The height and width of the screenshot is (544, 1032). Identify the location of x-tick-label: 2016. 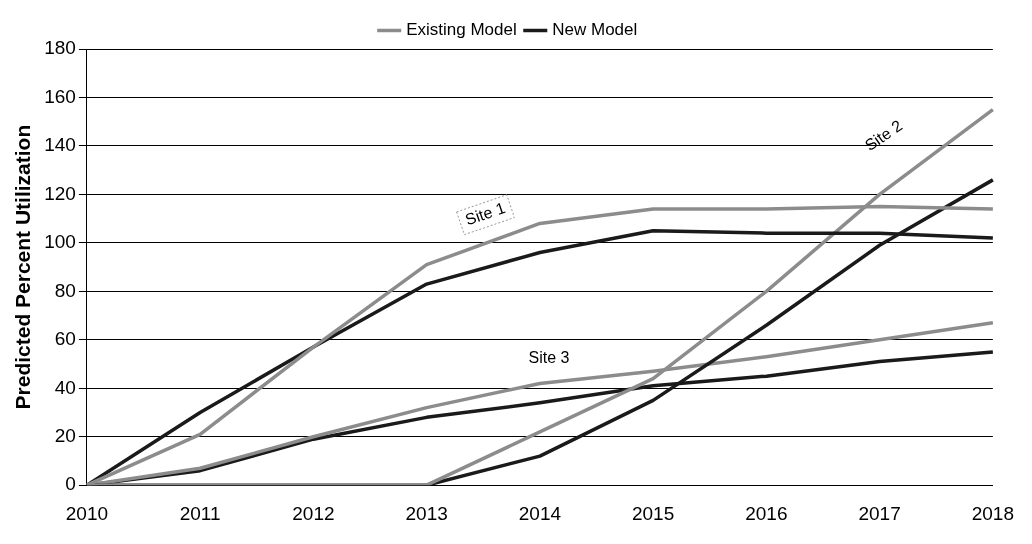
(766, 513).